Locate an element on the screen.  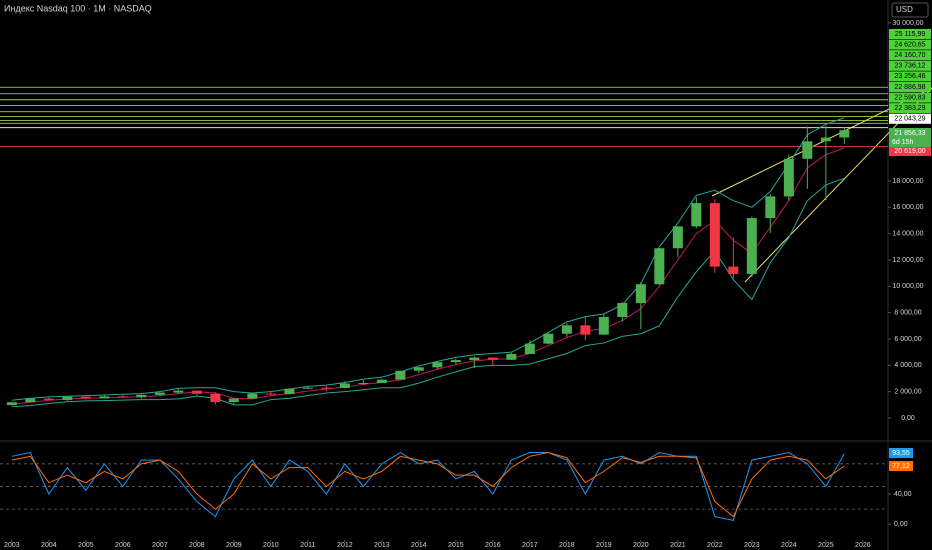
x-tick-label: 2026 is located at coordinates (863, 545).